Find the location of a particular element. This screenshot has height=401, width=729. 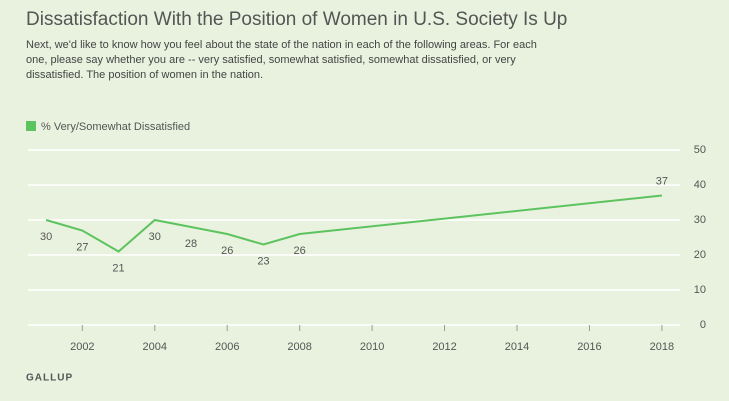

x-tick-label: 2014 is located at coordinates (517, 347).